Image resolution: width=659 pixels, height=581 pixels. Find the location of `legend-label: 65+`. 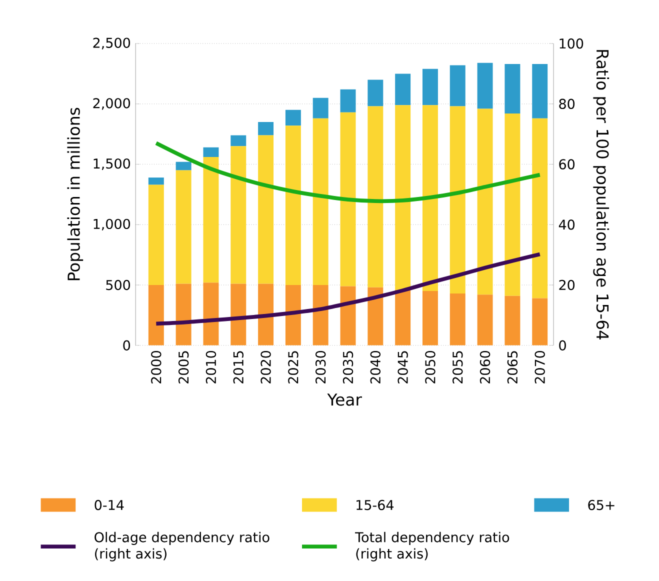

legend-label: 65+ is located at coordinates (601, 505).